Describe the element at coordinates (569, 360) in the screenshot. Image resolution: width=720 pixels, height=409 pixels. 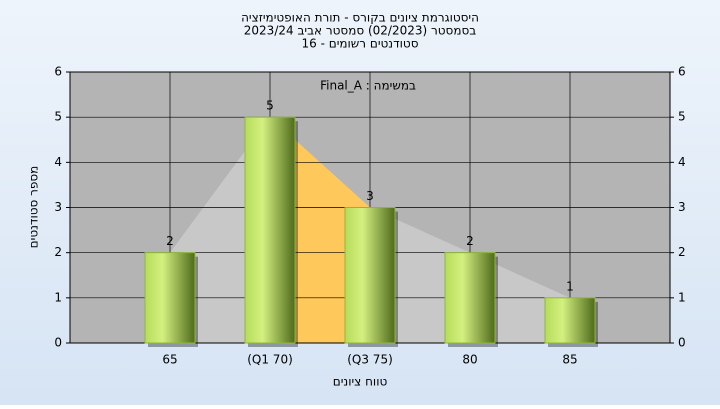
I see `x-tick-label: 85` at that location.